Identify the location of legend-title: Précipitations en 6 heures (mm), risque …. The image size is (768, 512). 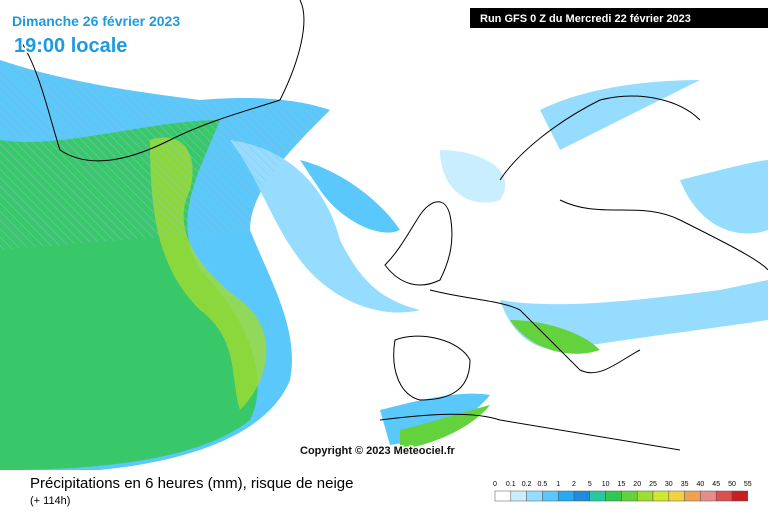
(192, 483).